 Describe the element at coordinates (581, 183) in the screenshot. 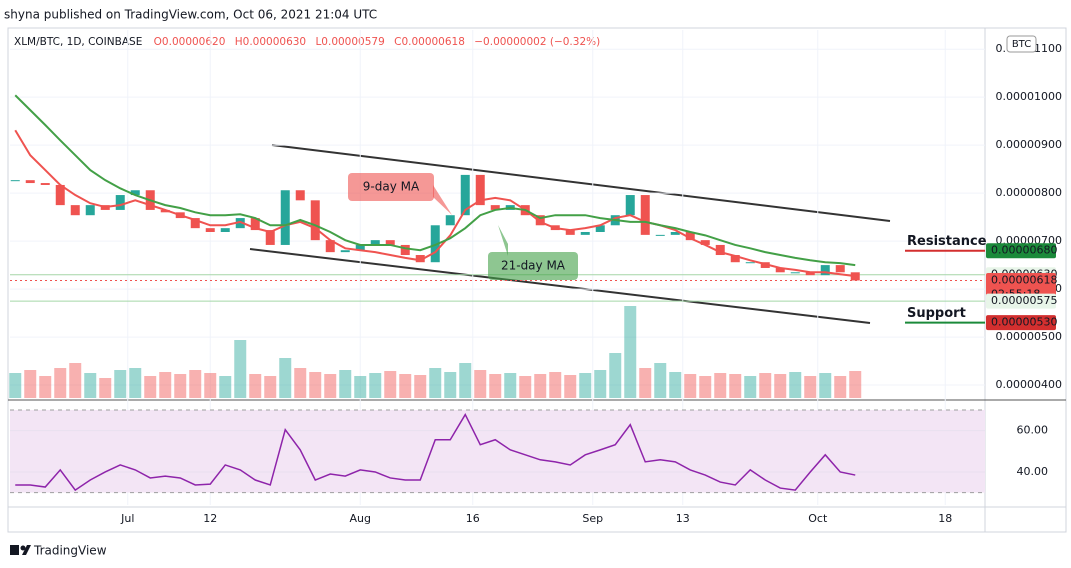

I see `channel-upper` at that location.